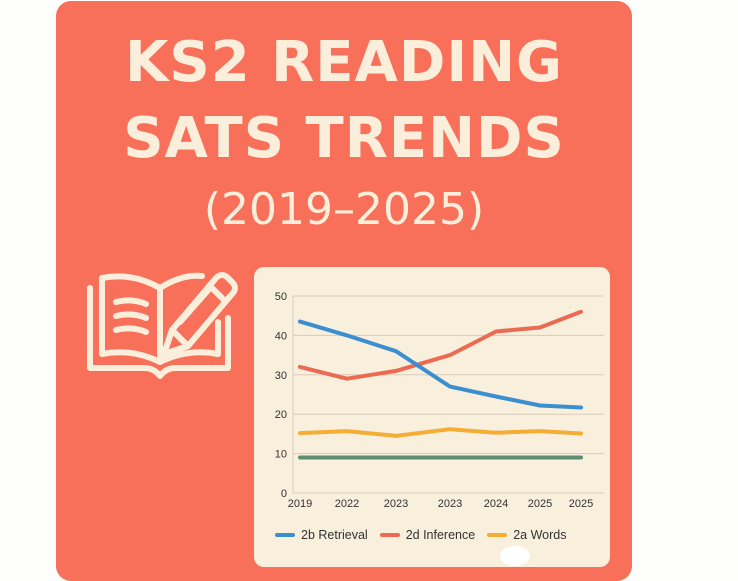  Describe the element at coordinates (162, 325) in the screenshot. I see `book-and-pencil-icon` at that location.